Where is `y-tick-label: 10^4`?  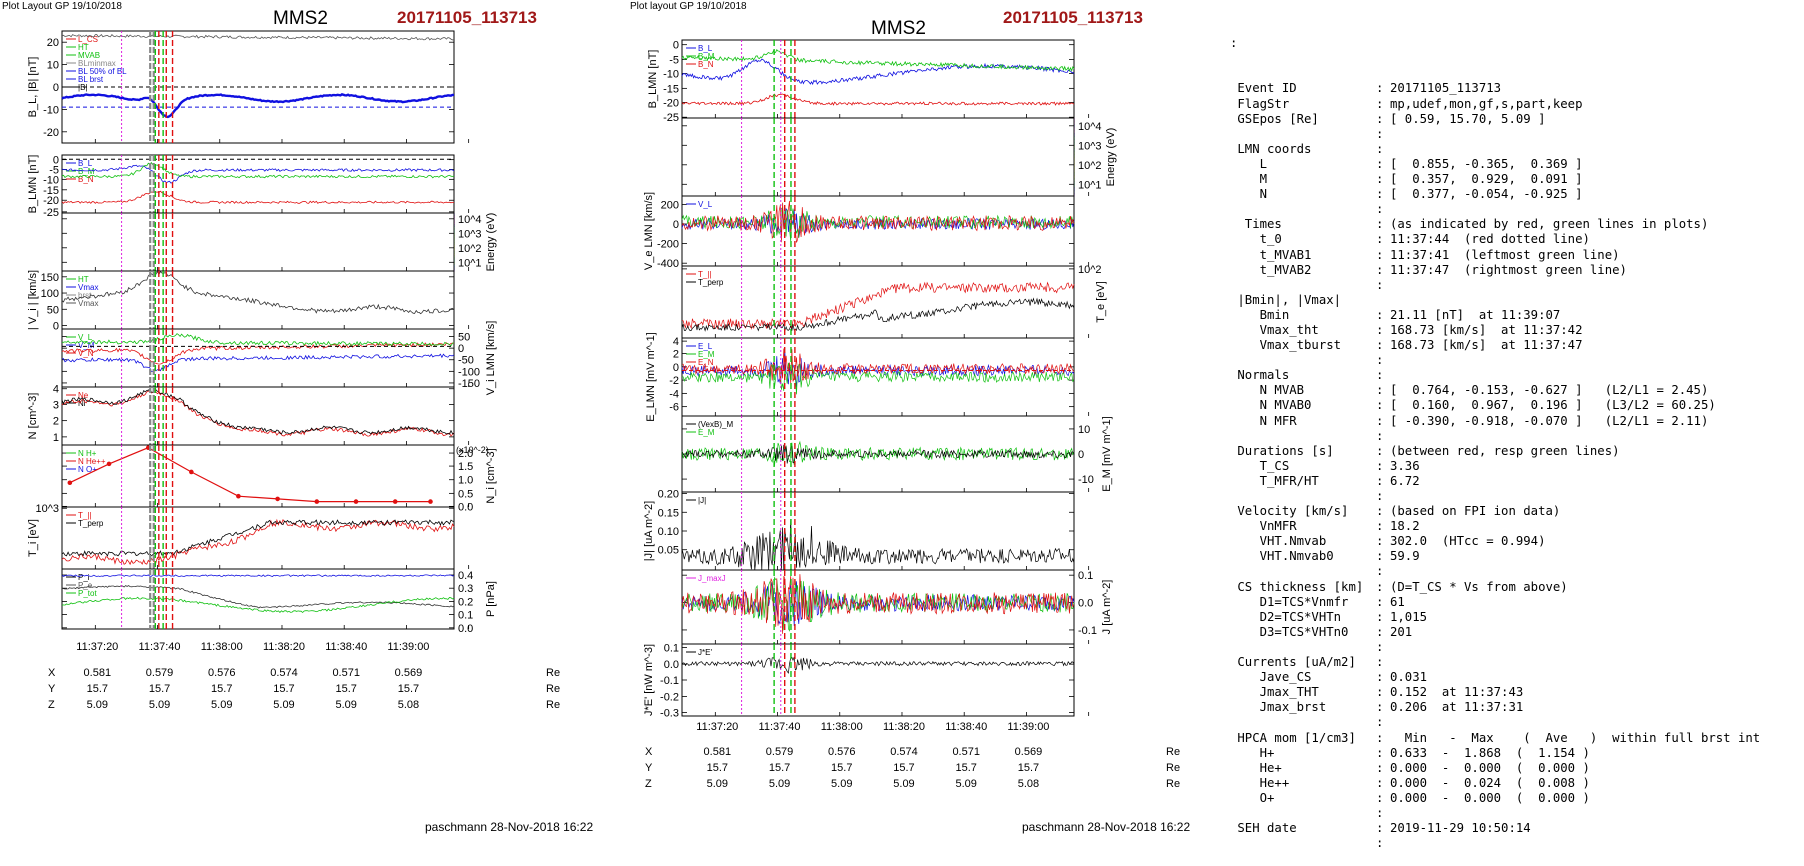
y-tick-label: 10^4 is located at coordinates (470, 220).